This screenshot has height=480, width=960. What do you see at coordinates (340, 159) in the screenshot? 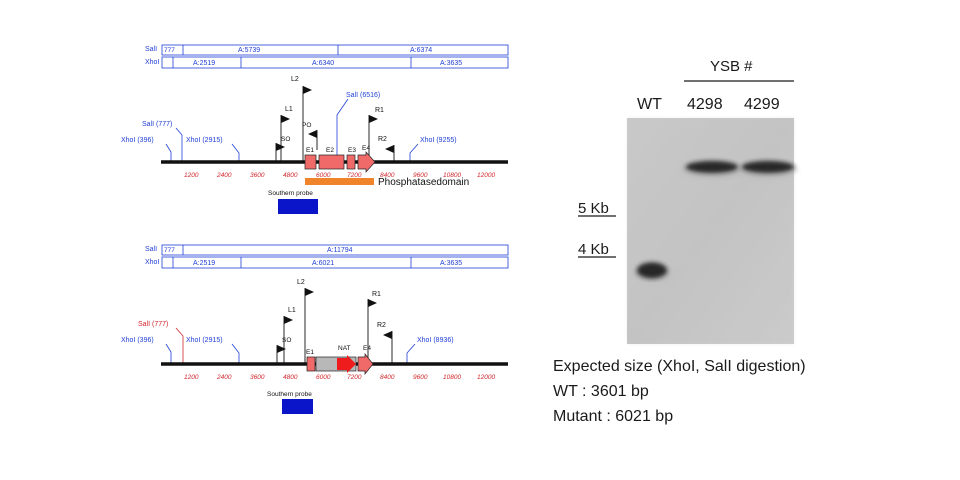
I see `wt-exons: E1 E2 E3 E4` at bounding box center [340, 159].